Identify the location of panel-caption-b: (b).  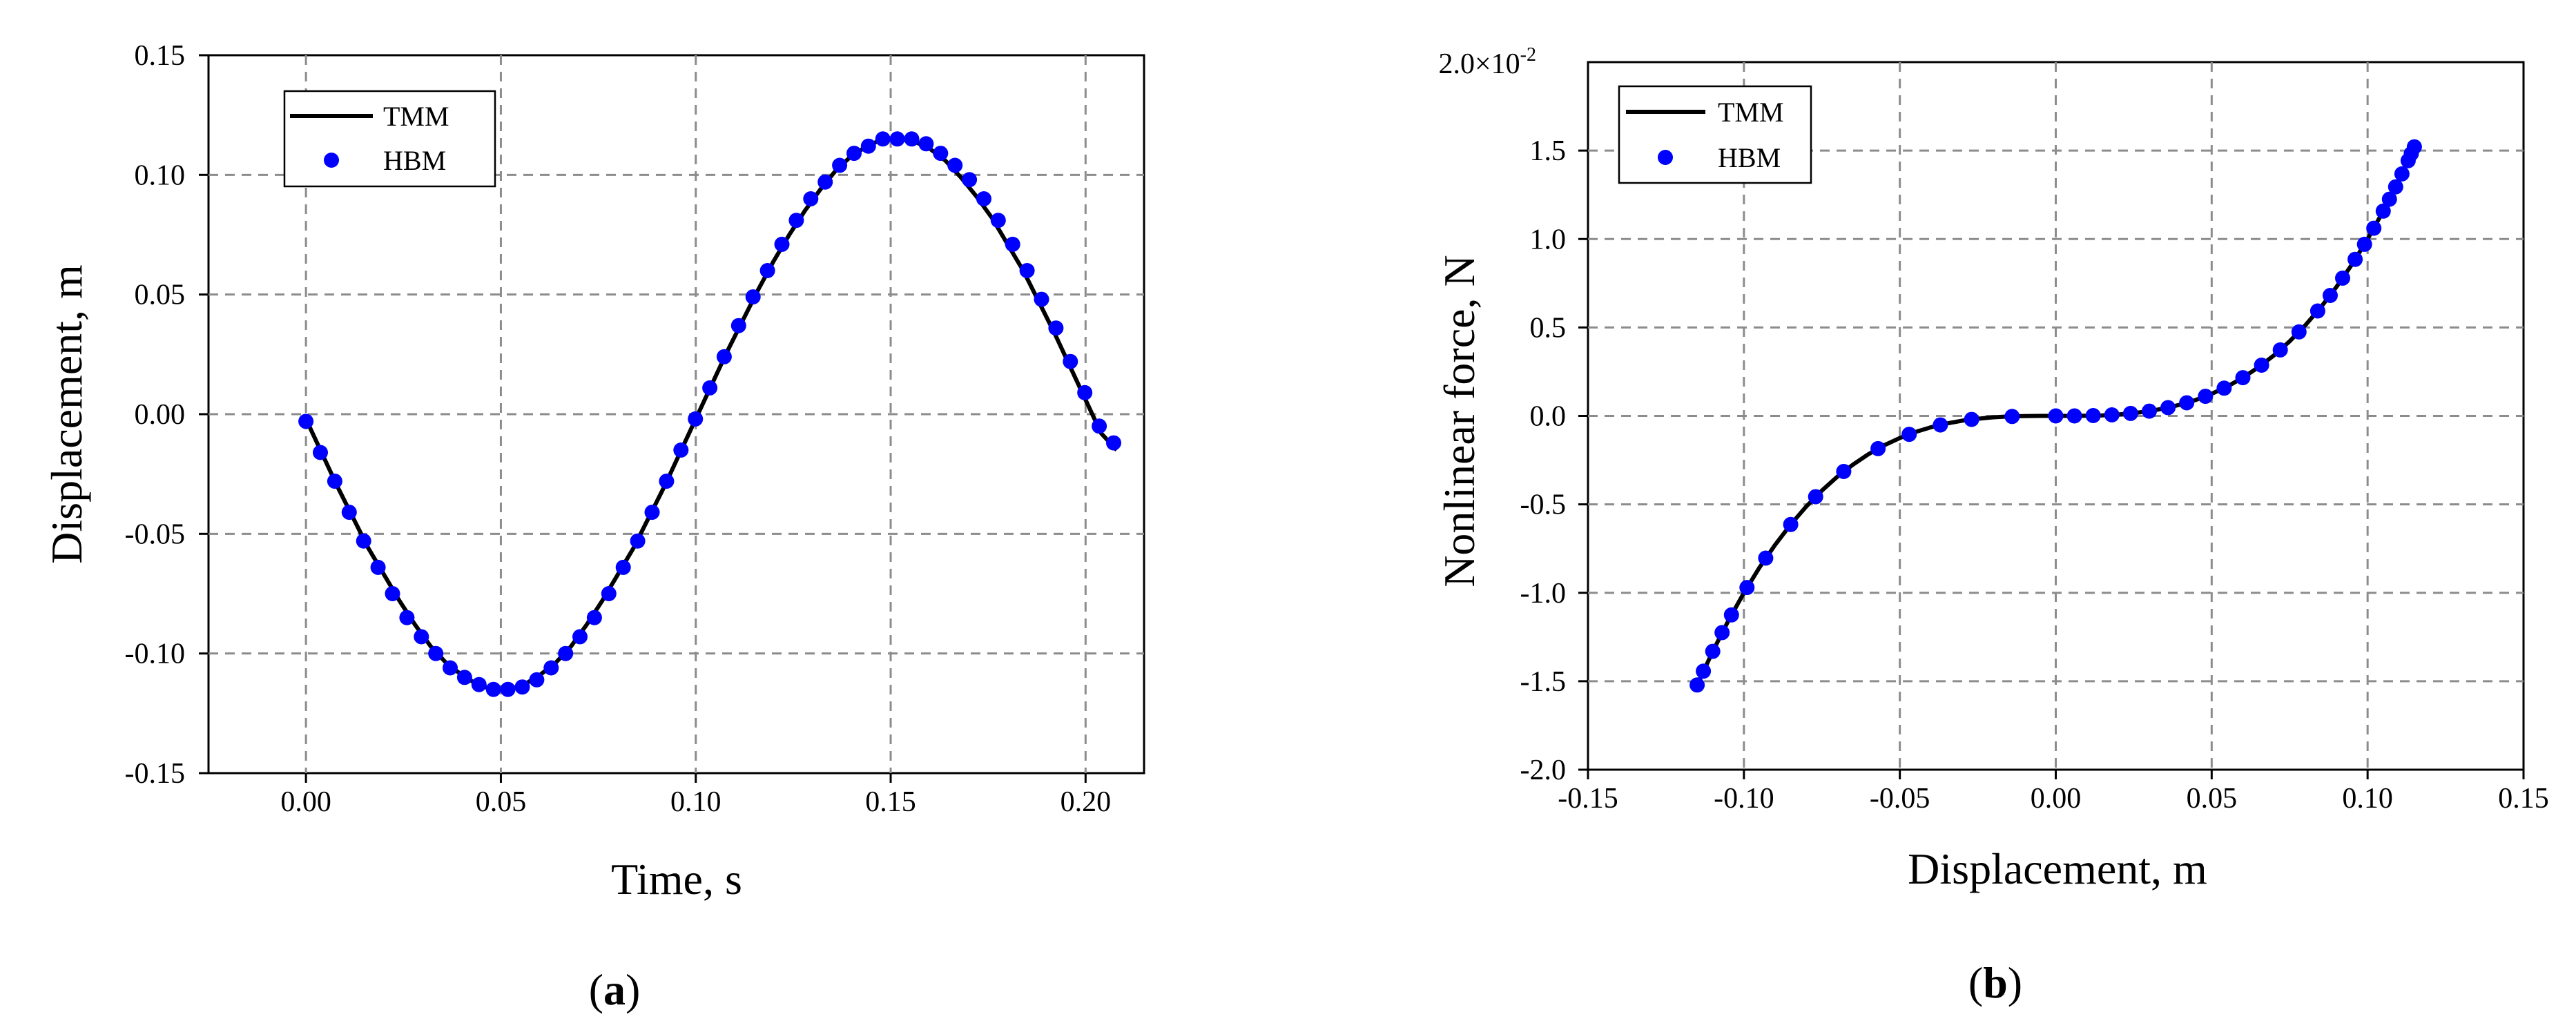
(1995, 982).